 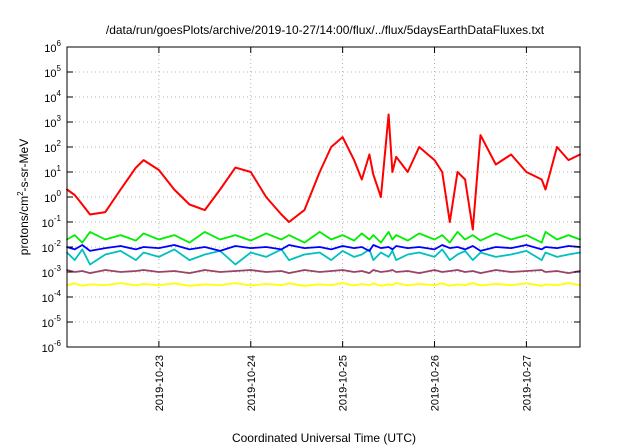 What do you see at coordinates (59, 168) in the screenshot?
I see `y-tick-exp: 1` at bounding box center [59, 168].